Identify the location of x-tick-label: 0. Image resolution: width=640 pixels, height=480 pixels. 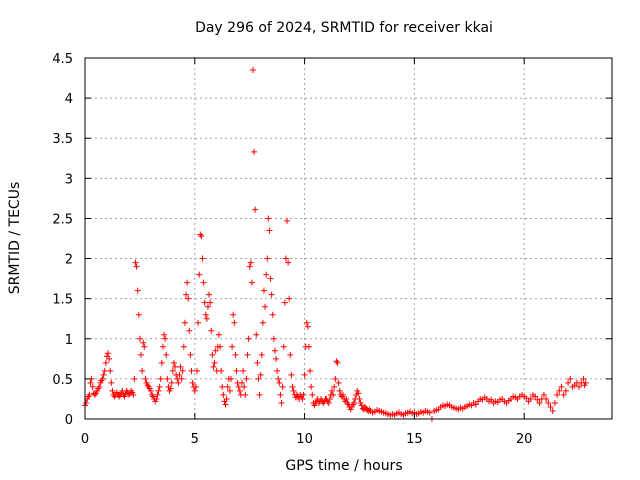
(85, 439).